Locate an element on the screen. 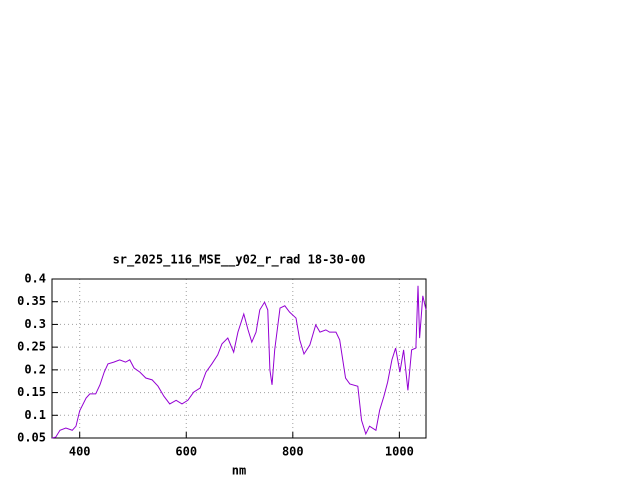  y-tick-label: 0.15 is located at coordinates (31, 392).